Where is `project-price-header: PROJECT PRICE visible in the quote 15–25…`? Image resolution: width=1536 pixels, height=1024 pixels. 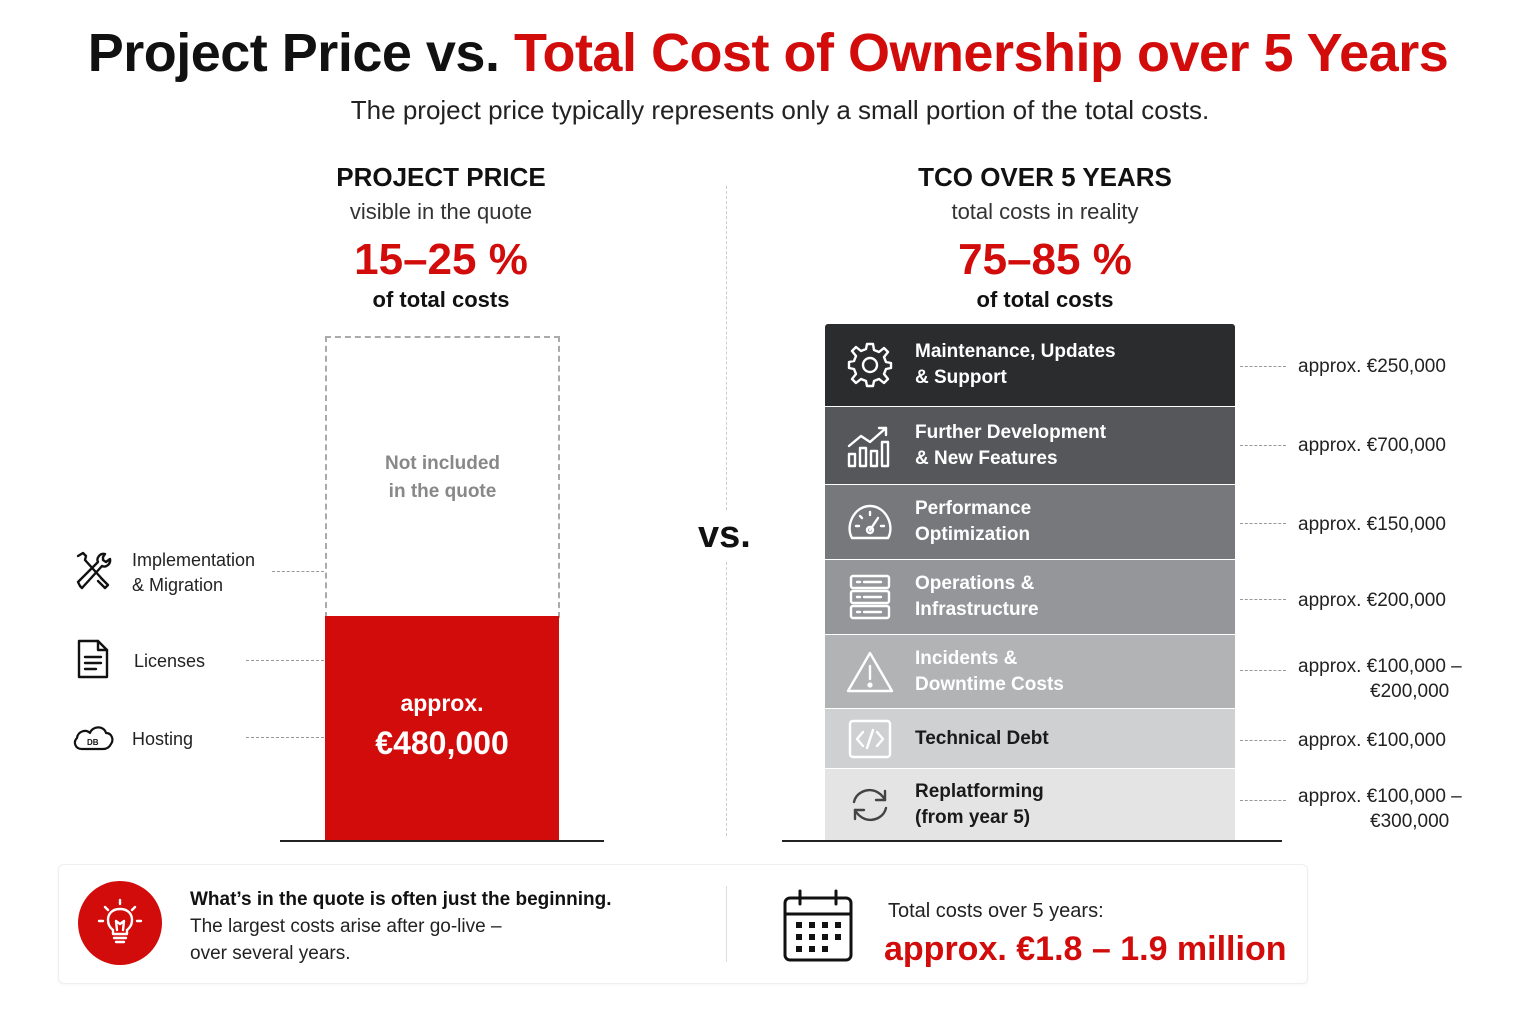 project-price-header: PROJECT PRICE visible in the quote 15–25… is located at coordinates (441, 237).